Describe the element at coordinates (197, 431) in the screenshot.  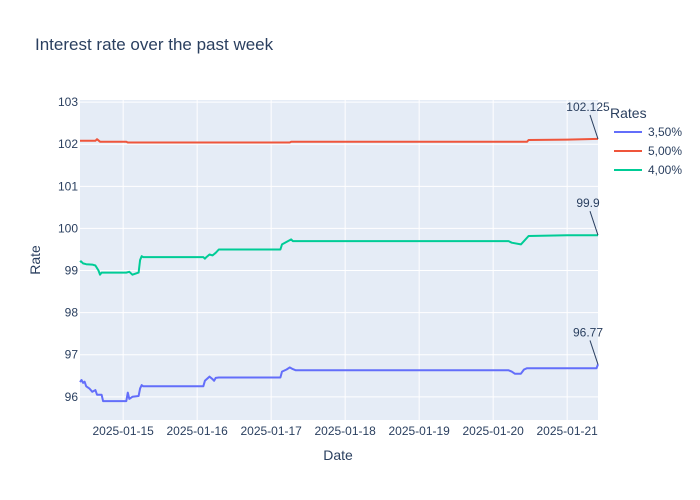
I see `x-tick-label: 2025-01-16` at that location.